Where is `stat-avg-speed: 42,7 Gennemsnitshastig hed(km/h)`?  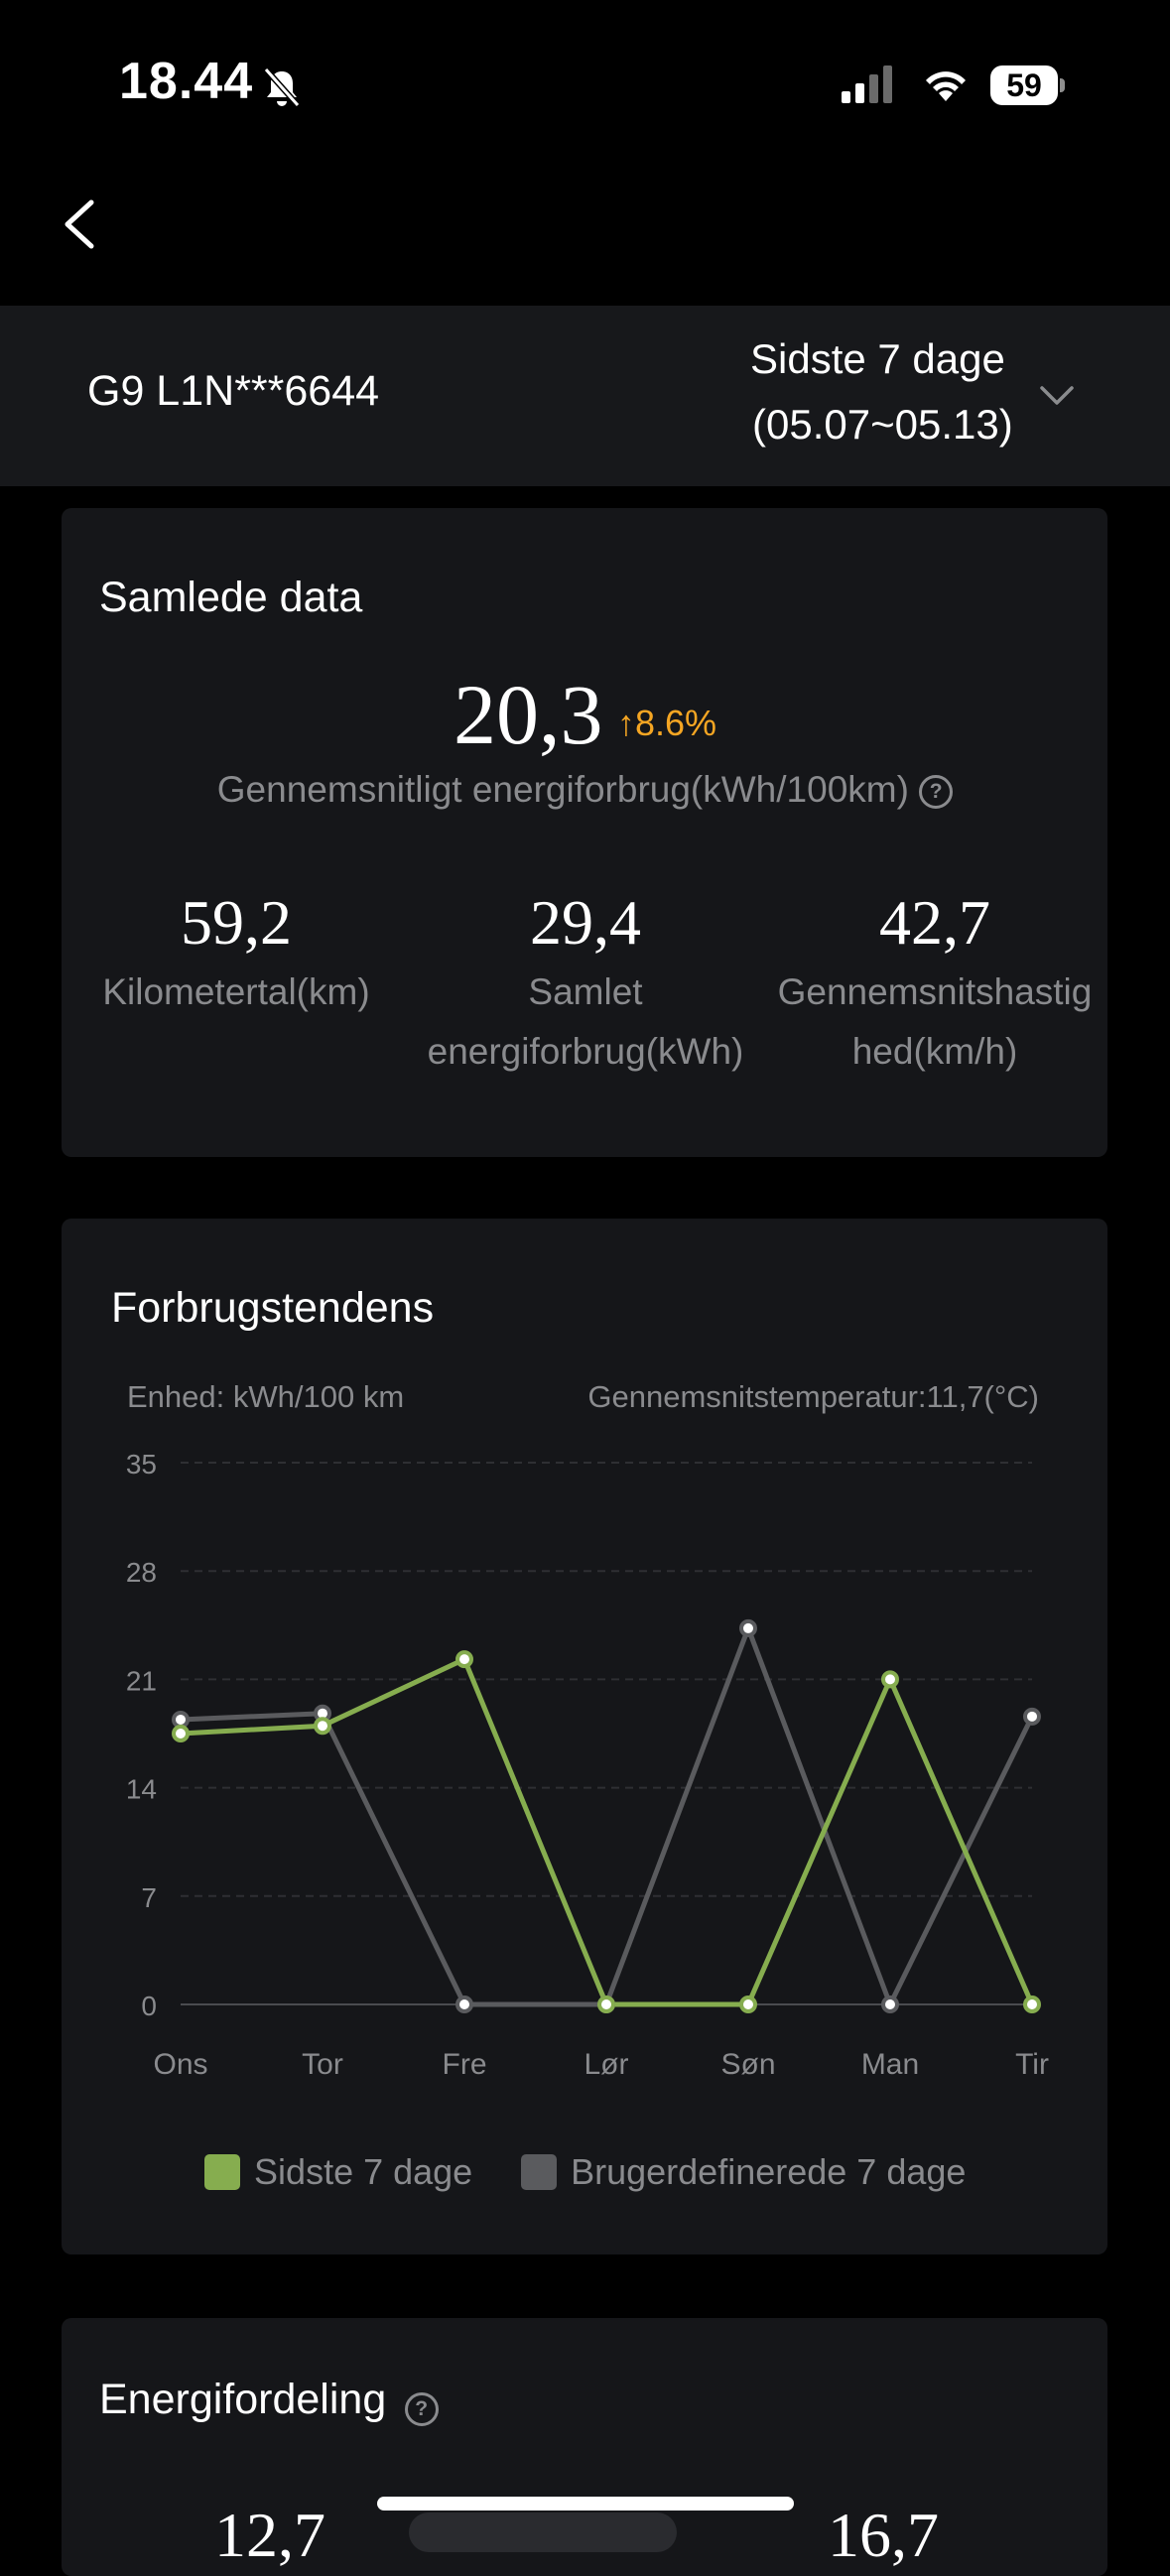 stat-avg-speed: 42,7 Gennemsnitshastig hed(km/h) is located at coordinates (934, 983).